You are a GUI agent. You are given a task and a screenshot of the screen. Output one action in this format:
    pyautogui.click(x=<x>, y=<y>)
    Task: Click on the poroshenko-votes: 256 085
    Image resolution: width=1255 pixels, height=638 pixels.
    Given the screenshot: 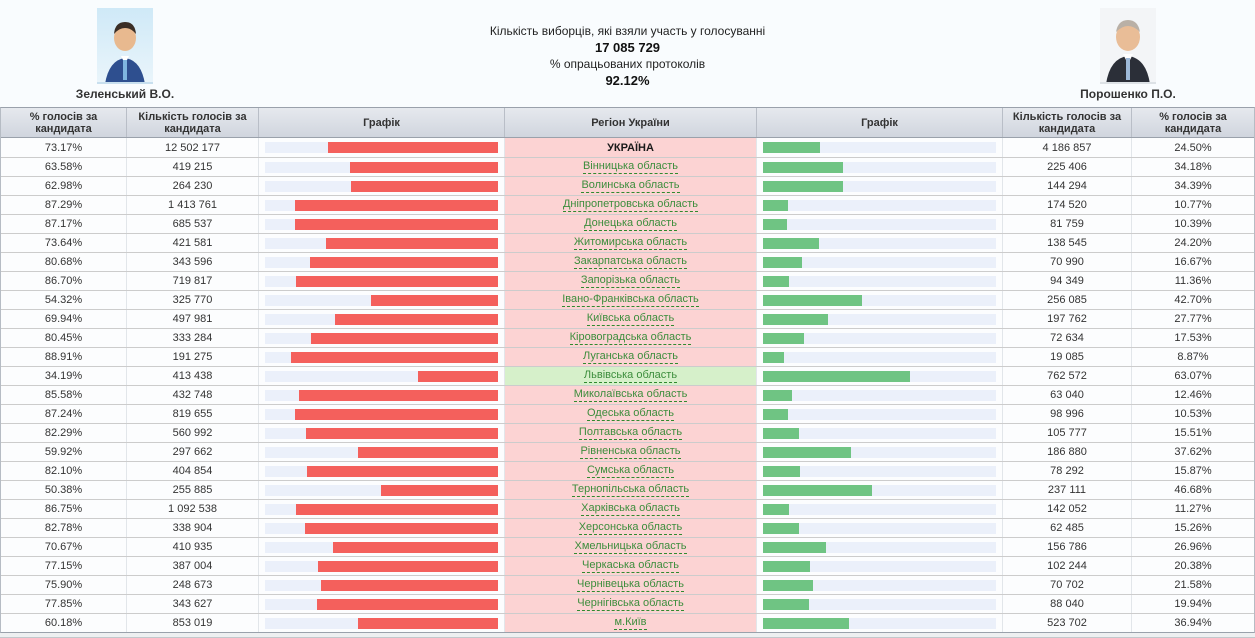 What is the action you would take?
    pyautogui.click(x=1066, y=300)
    